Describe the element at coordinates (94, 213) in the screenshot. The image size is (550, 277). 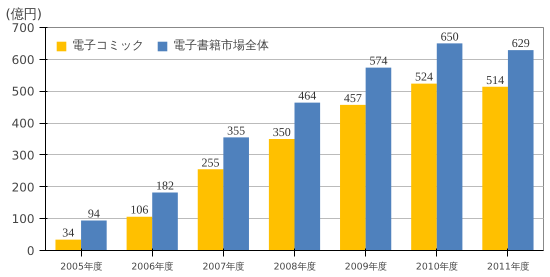
I see `data-label: 94` at that location.